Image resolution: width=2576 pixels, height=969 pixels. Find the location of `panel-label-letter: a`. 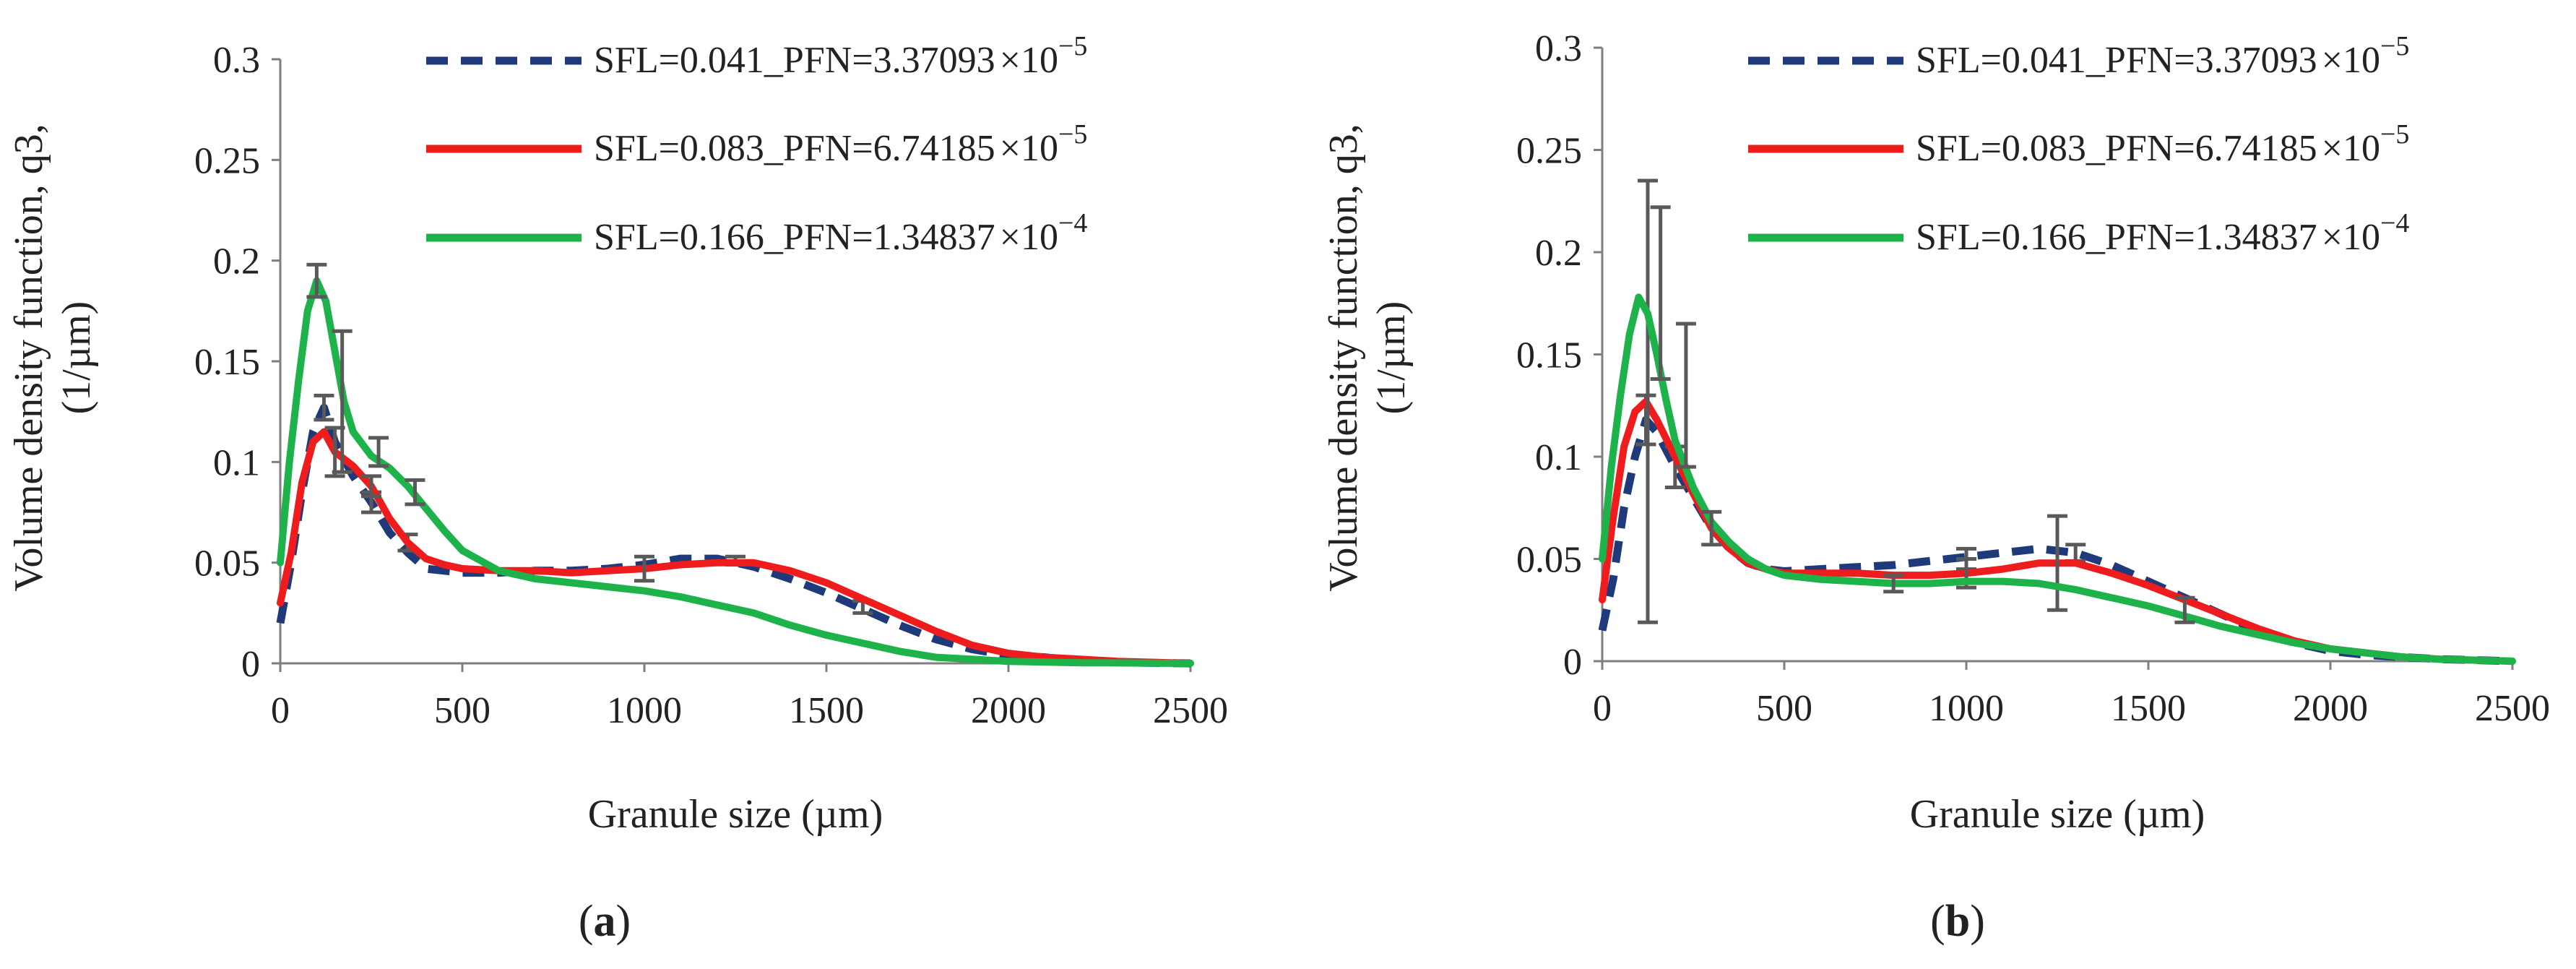

panel-label-letter: a is located at coordinates (605, 921).